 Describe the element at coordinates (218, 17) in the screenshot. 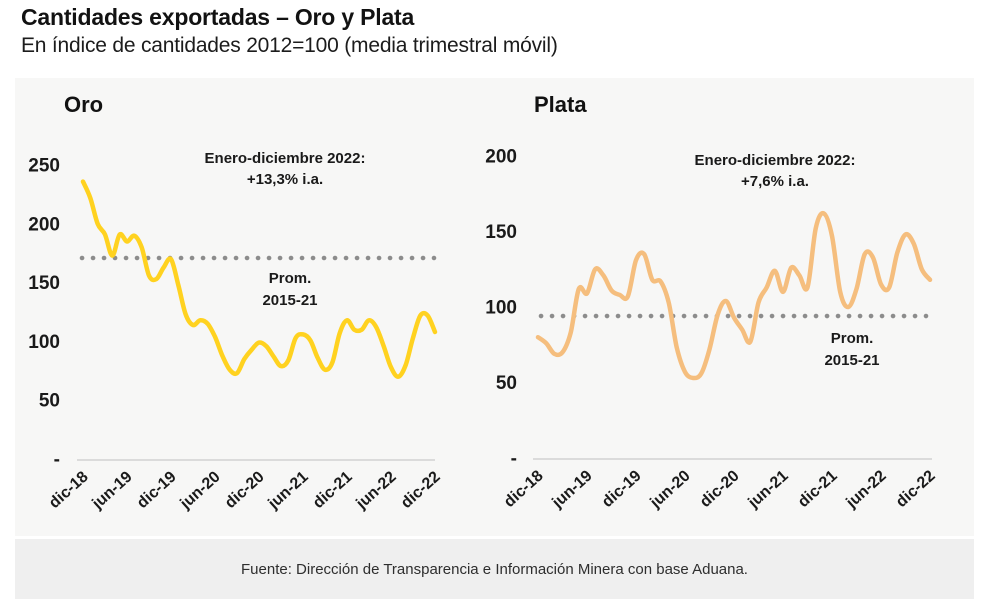

I see `page-title: Cantidades exportadas – Oro y Plata` at that location.